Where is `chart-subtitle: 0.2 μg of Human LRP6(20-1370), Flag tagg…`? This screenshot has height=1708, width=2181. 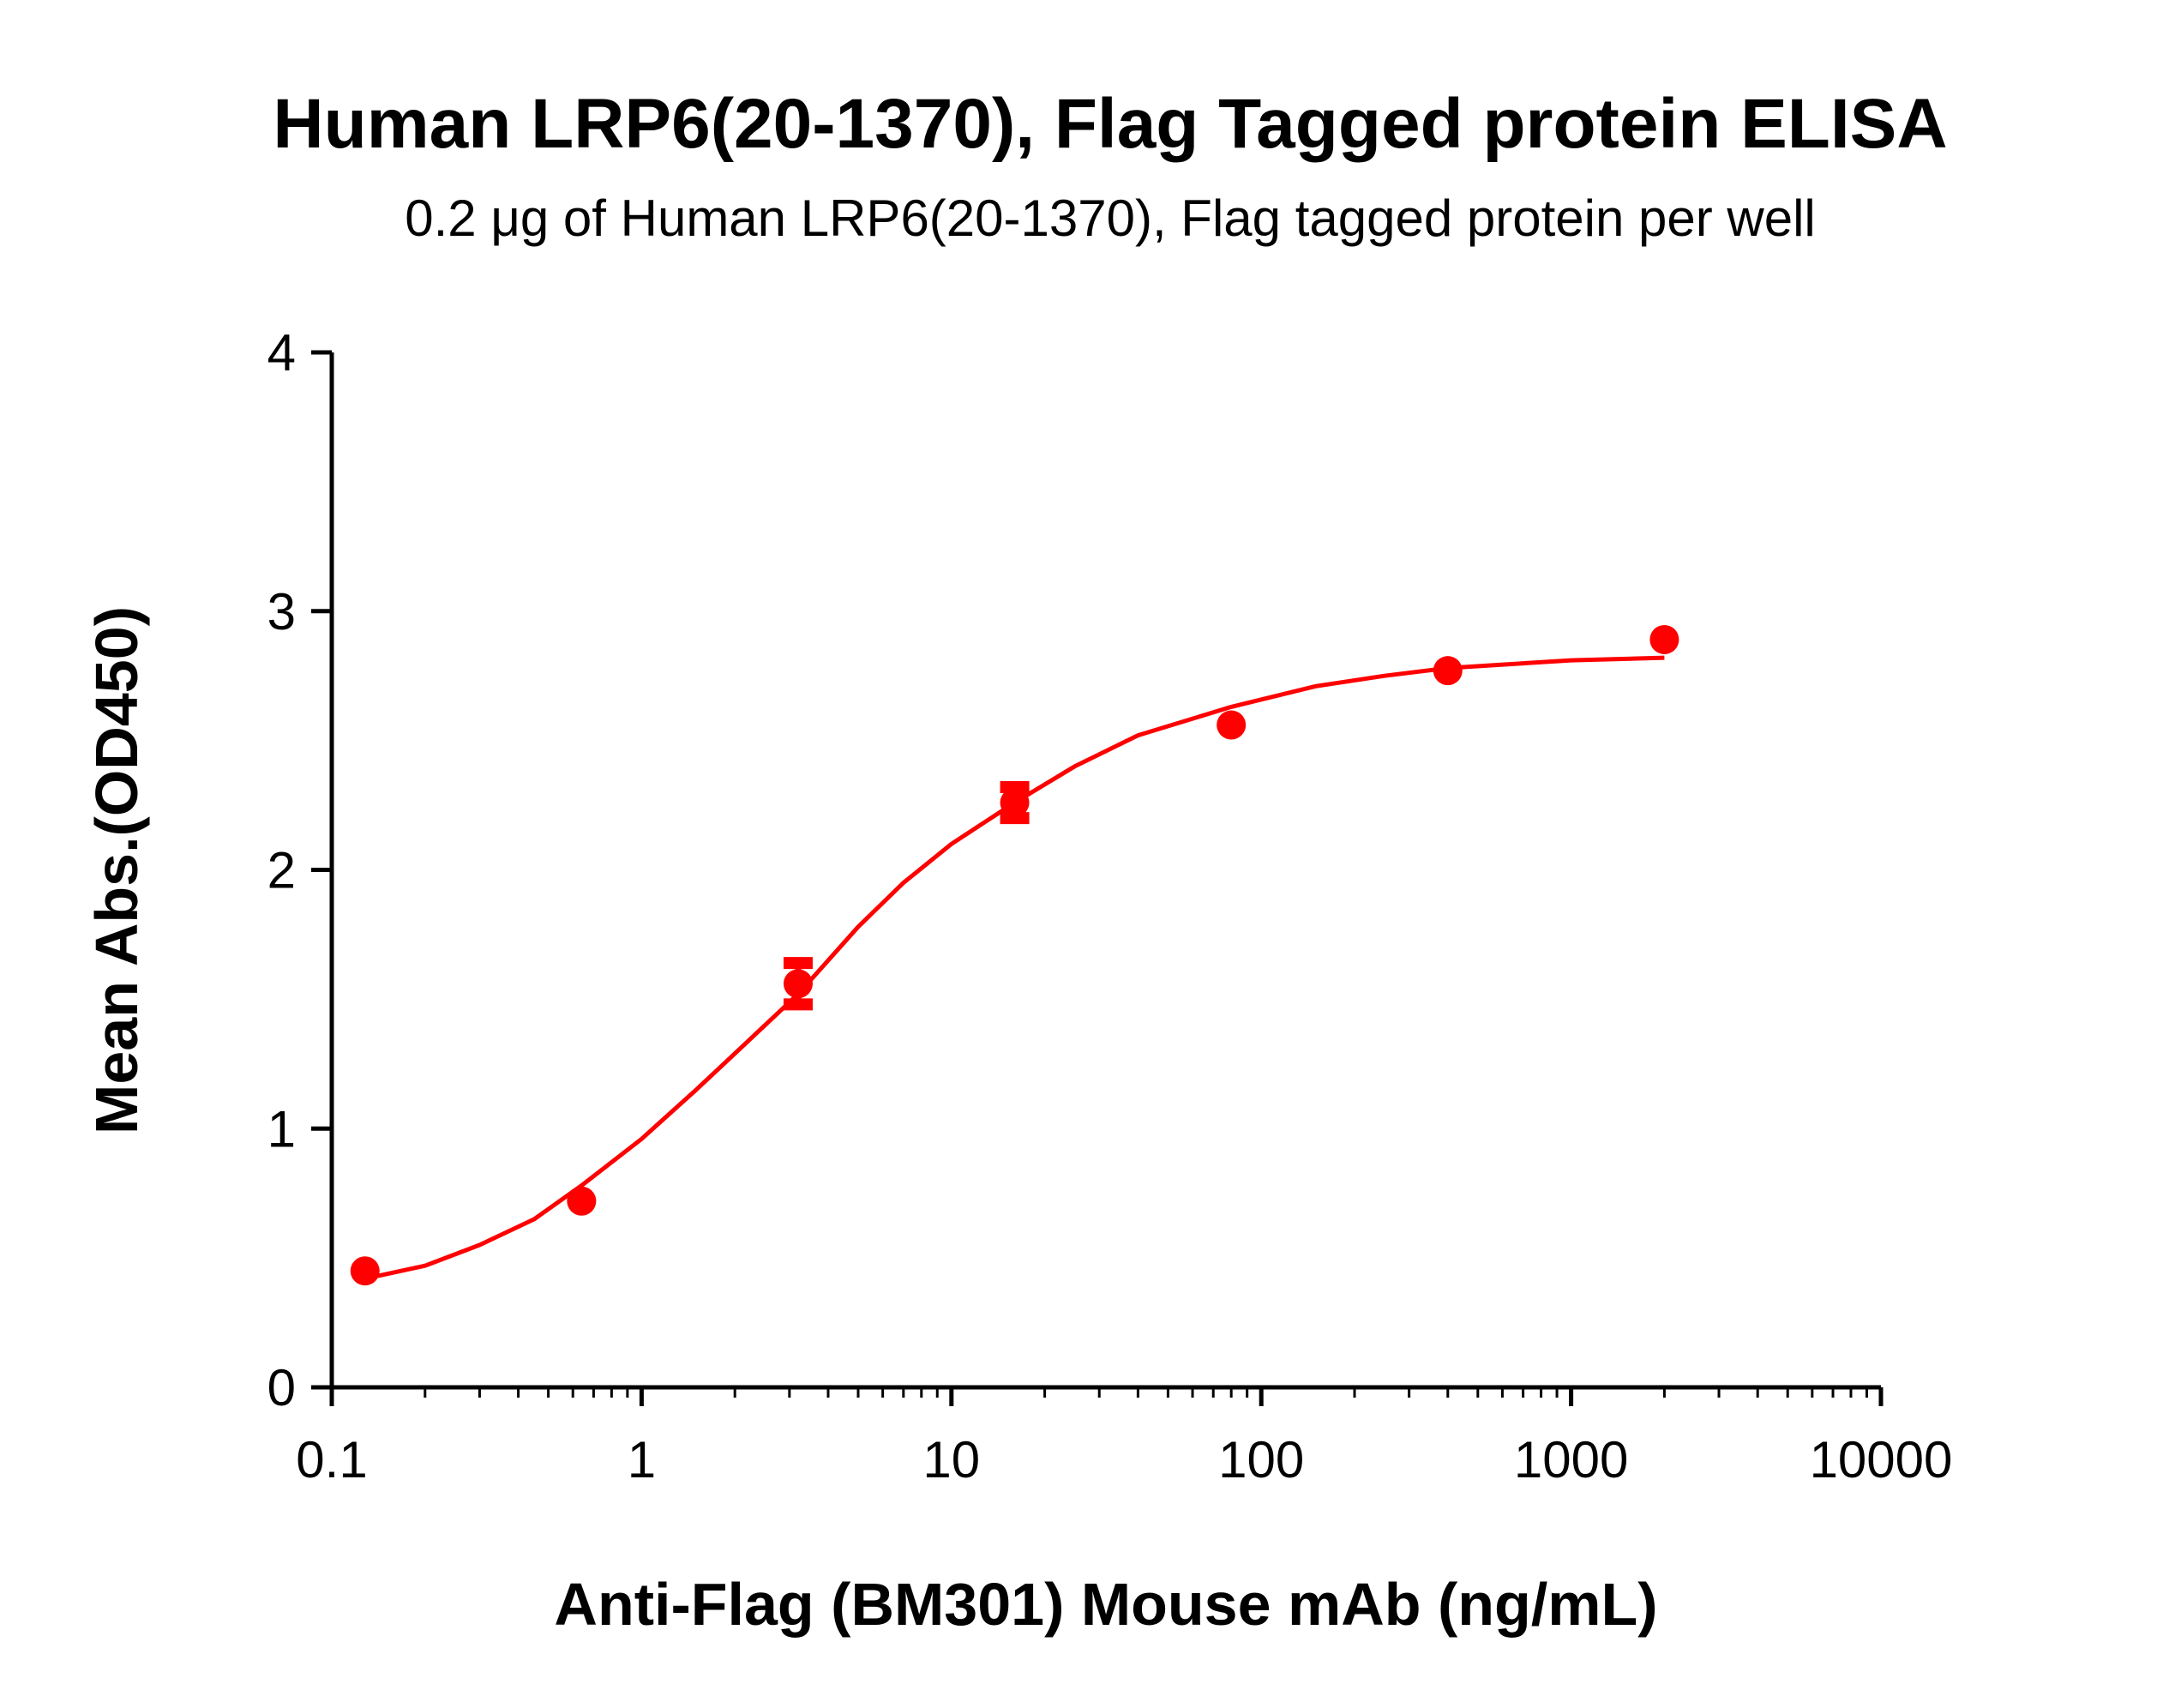
chart-subtitle: 0.2 μg of Human LRP6(20-1370), Flag tagg… is located at coordinates (1110, 218).